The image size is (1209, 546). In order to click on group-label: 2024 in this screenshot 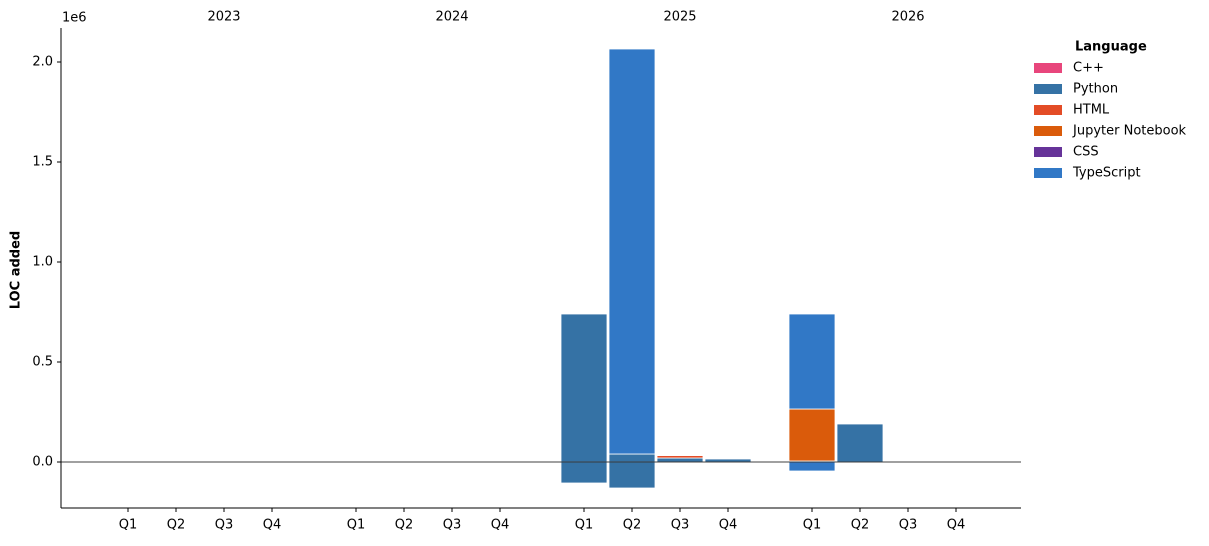, I will do `click(451, 17)`.